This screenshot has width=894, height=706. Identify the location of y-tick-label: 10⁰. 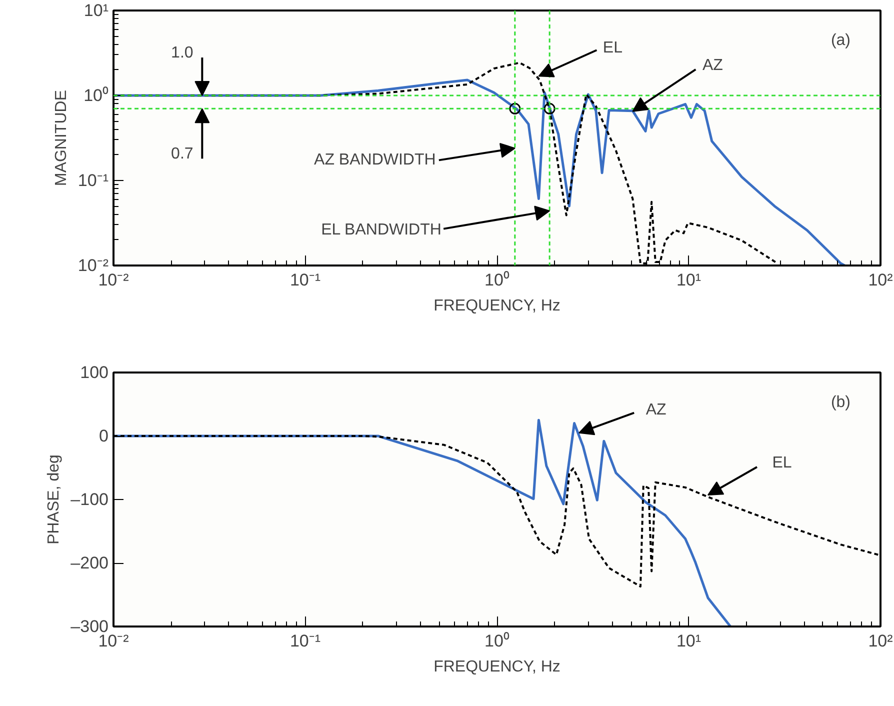
(96, 95).